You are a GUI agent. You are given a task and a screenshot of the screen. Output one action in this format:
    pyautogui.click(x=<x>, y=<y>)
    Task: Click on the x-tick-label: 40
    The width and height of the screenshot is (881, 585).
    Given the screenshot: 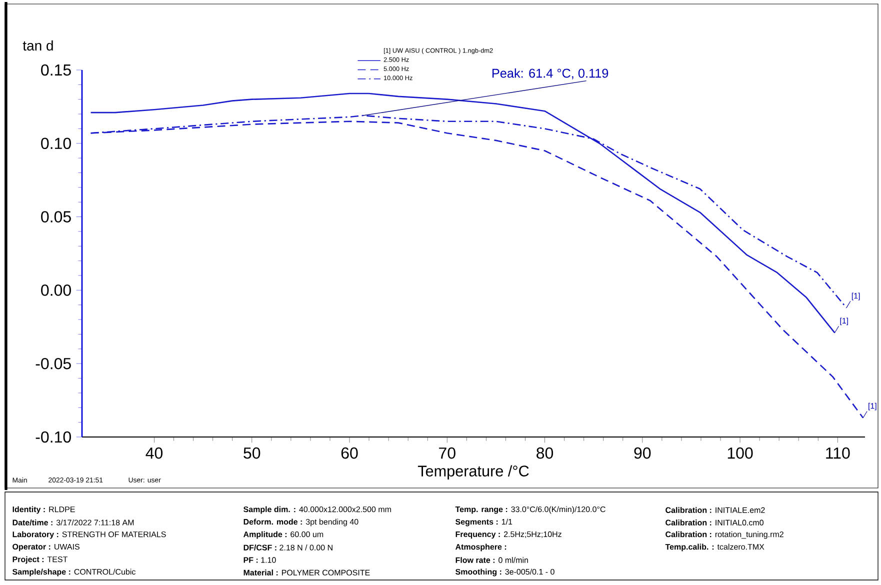 What is the action you would take?
    pyautogui.click(x=154, y=453)
    